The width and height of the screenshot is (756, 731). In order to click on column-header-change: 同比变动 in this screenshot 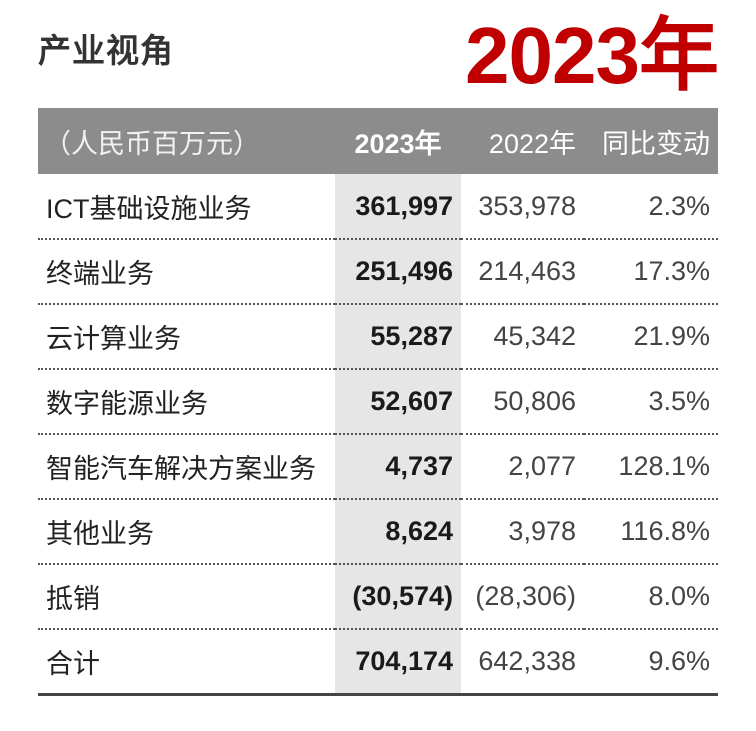, I will do `click(656, 143)`.